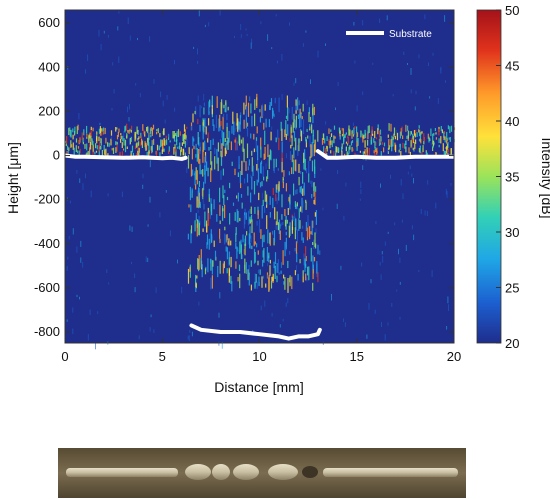  I want to click on photo-groove-right, so click(390, 472).